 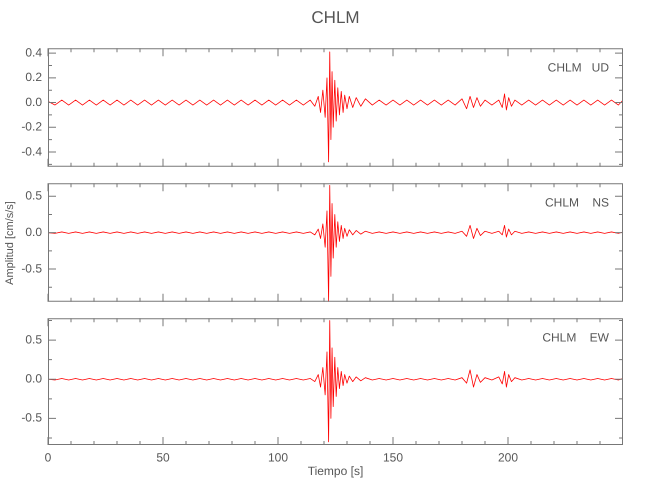 What do you see at coordinates (576, 203) in the screenshot?
I see `annotation: CHLM NS` at bounding box center [576, 203].